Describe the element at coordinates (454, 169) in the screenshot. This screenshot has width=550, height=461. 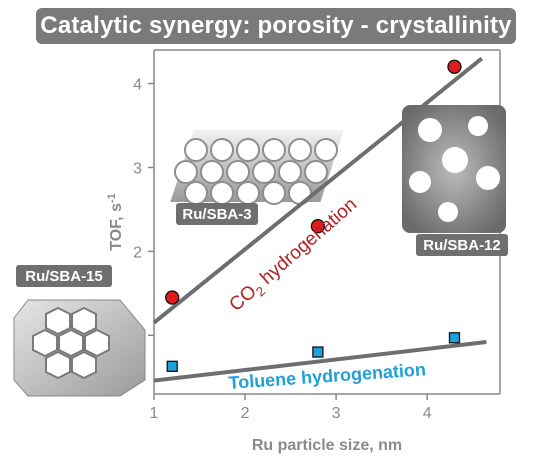
I see `sba12-structure-illustration` at that location.